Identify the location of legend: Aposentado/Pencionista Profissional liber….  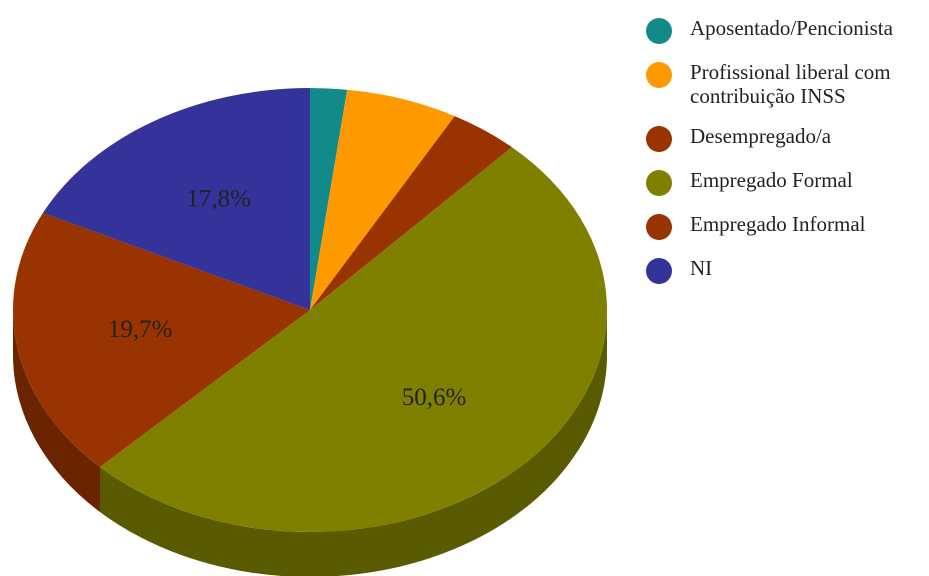
(787, 150).